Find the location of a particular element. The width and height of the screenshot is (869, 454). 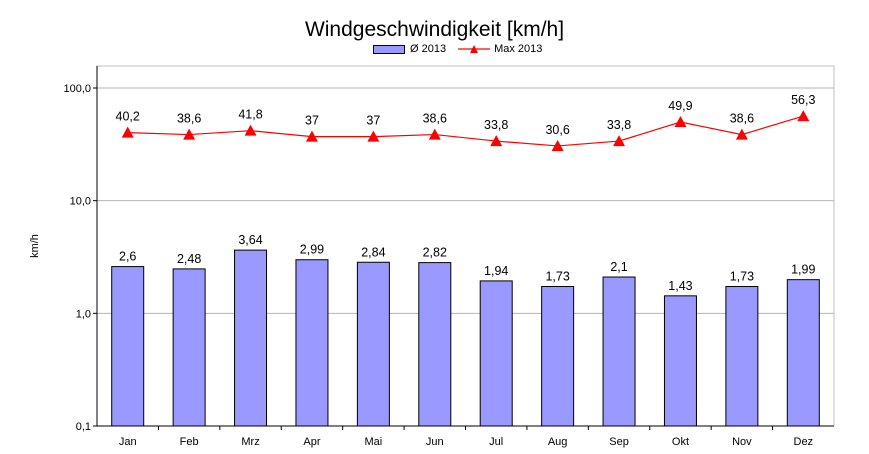

legend-item-max: Max 2013 is located at coordinates (500, 49).